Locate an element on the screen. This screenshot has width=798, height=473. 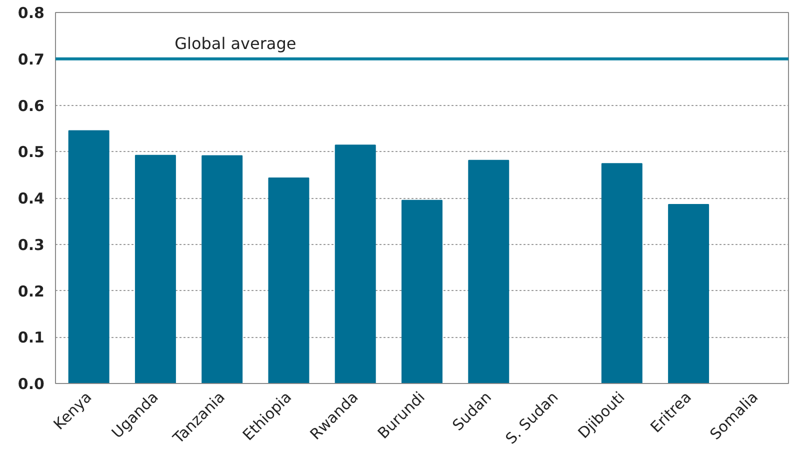
ref-line-label: Global average is located at coordinates (235, 43).